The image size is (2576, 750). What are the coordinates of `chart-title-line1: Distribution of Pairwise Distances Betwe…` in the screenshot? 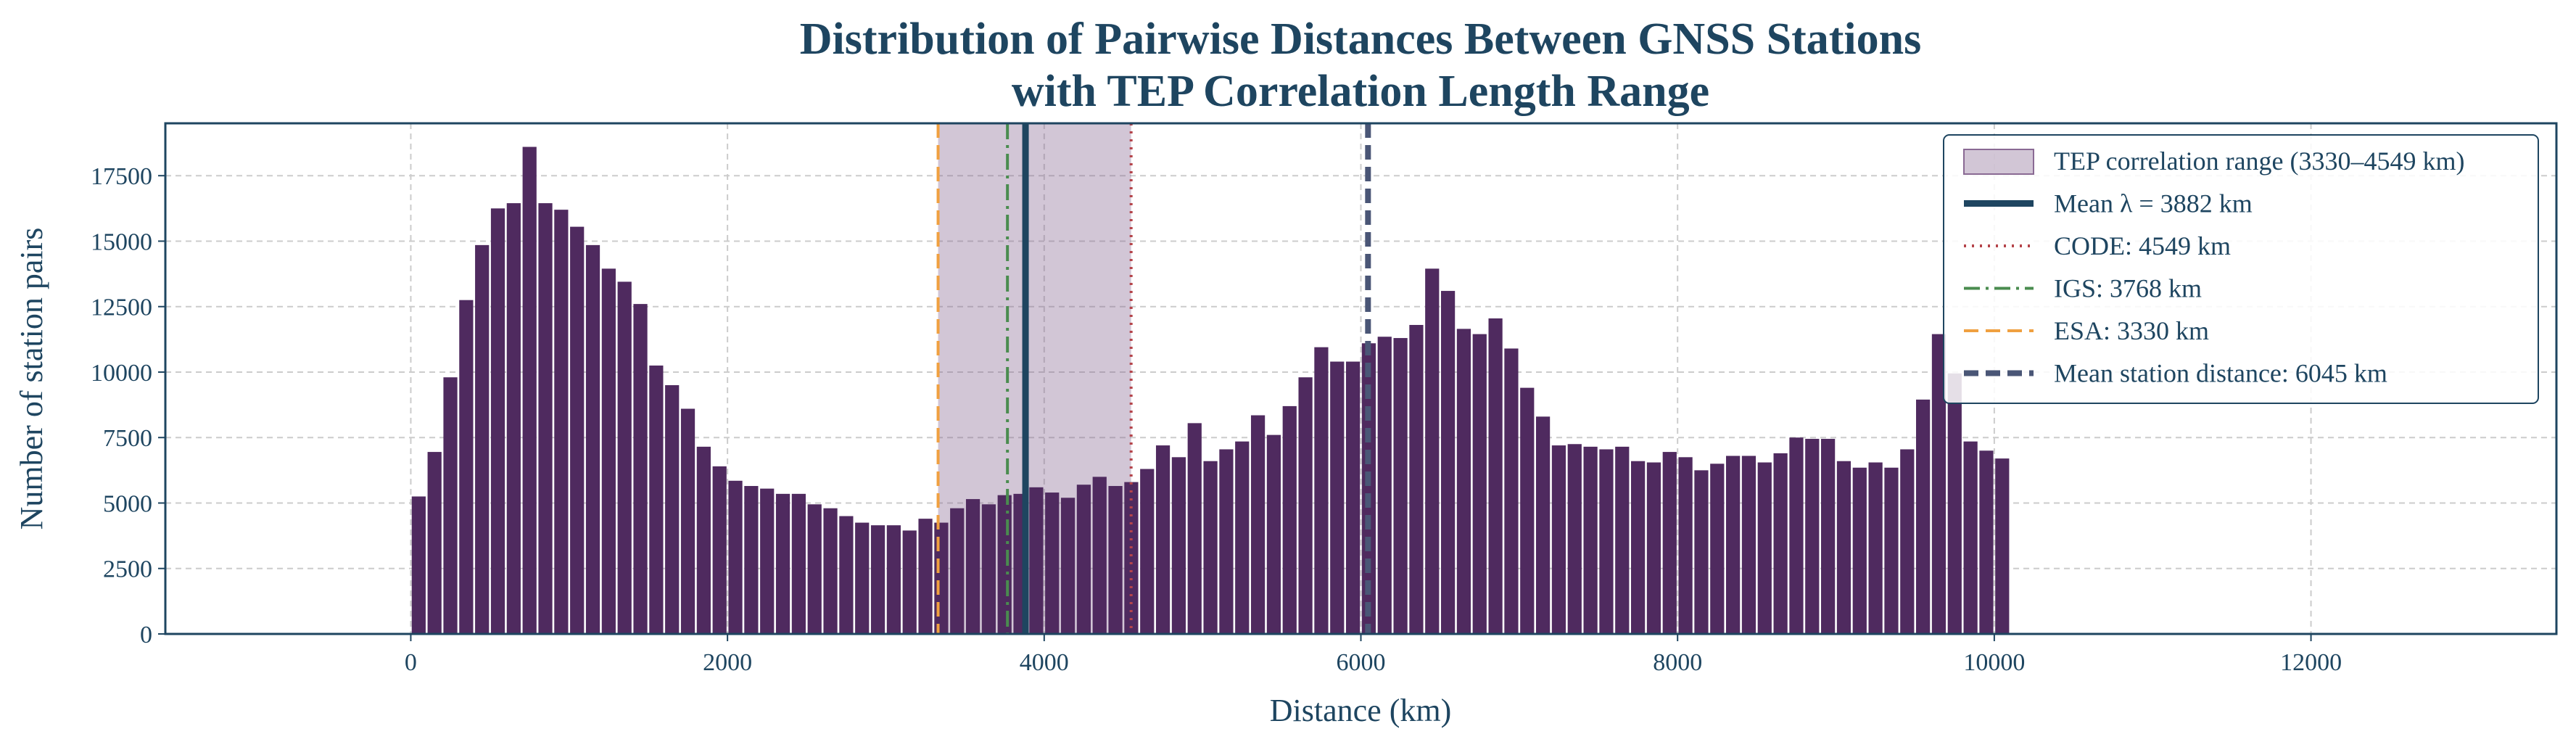 It's located at (1361, 39).